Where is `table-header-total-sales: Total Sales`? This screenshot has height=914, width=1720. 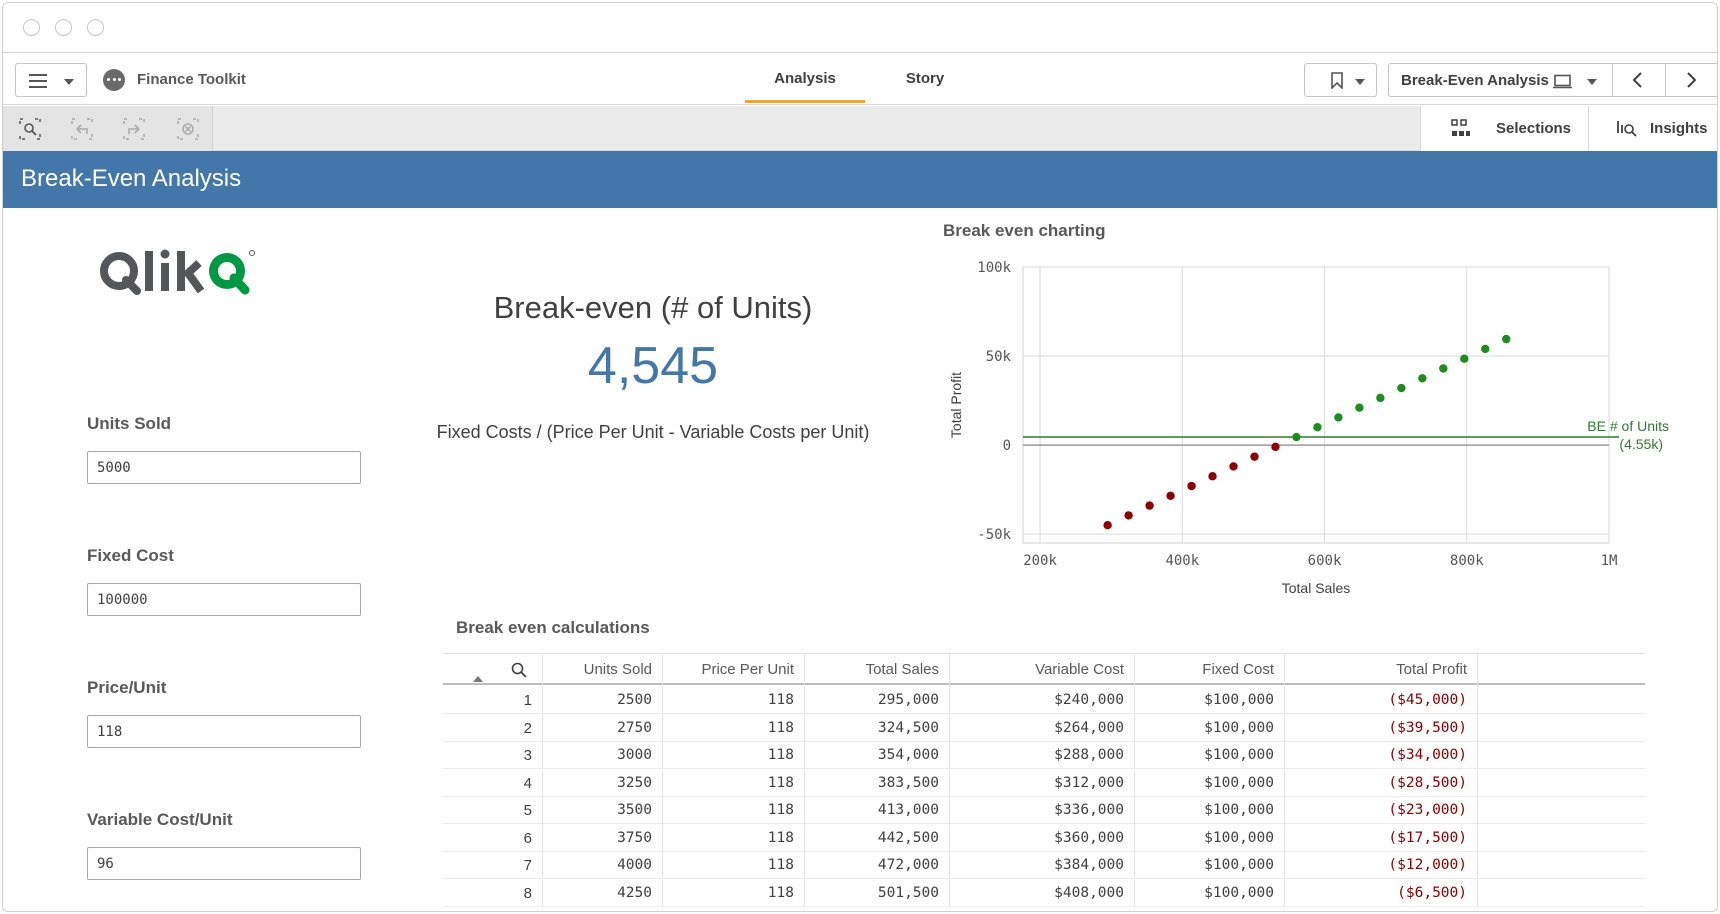 table-header-total-sales: Total Sales is located at coordinates (877, 670).